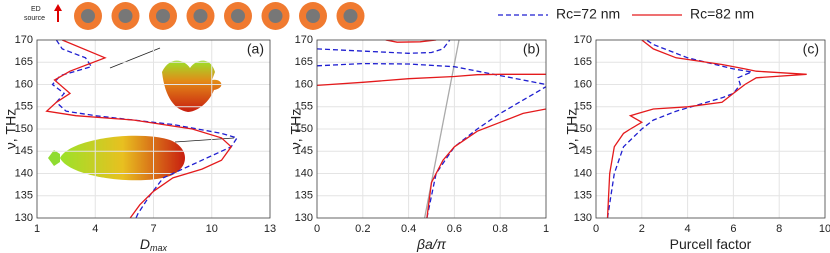  What do you see at coordinates (58, 7) in the screenshot?
I see `source-arrow-head` at bounding box center [58, 7].